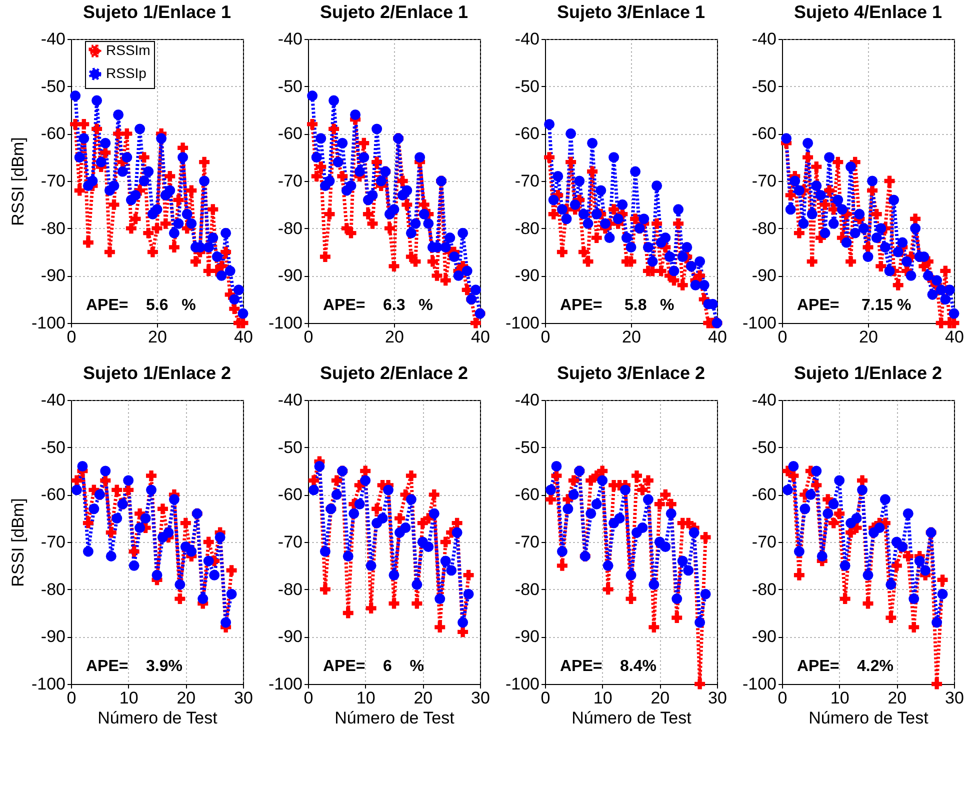 The height and width of the screenshot is (785, 976). I want to click on annotation: APE= 7.15 %, so click(854, 305).